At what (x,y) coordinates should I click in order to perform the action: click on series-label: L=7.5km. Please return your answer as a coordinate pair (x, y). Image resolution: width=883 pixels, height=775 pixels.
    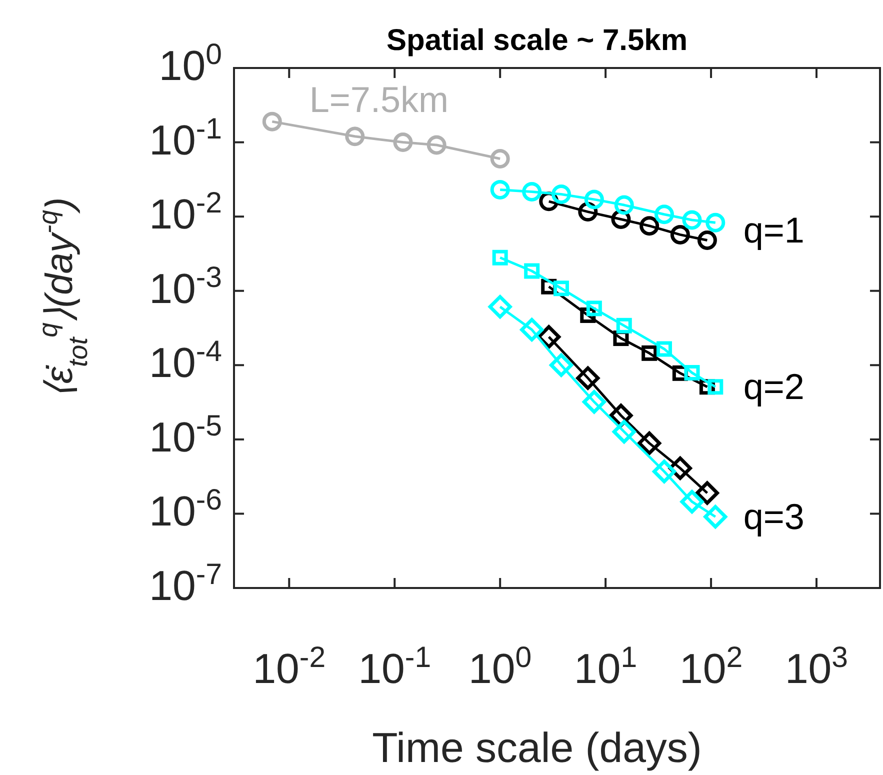
    Looking at the image, I should click on (378, 99).